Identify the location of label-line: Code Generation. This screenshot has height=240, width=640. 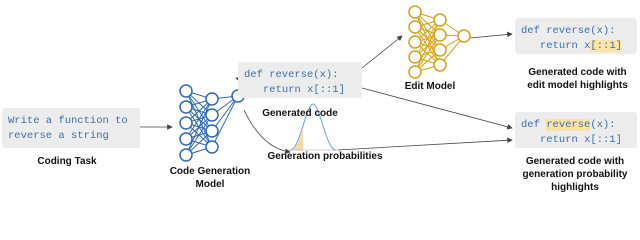
(210, 171).